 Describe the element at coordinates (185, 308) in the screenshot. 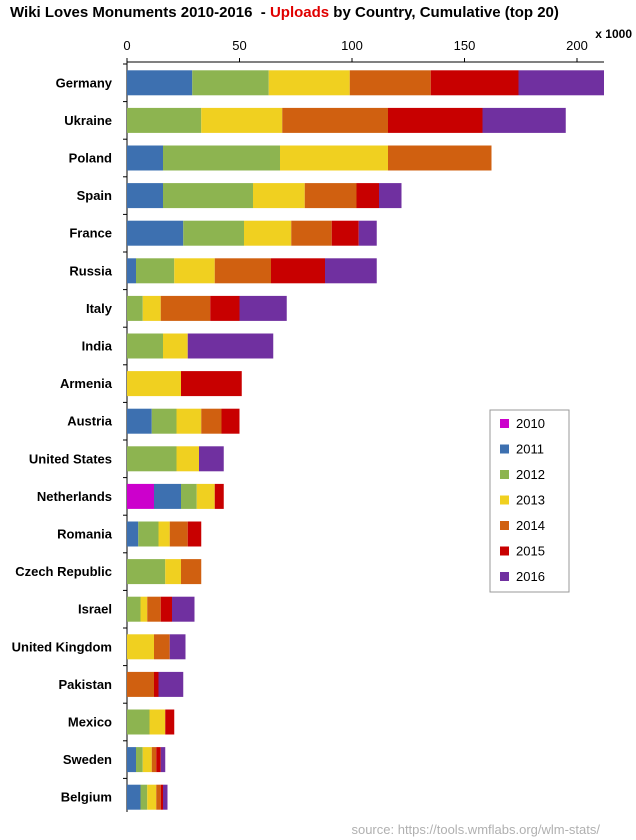

I see `bar-italy-2014` at that location.